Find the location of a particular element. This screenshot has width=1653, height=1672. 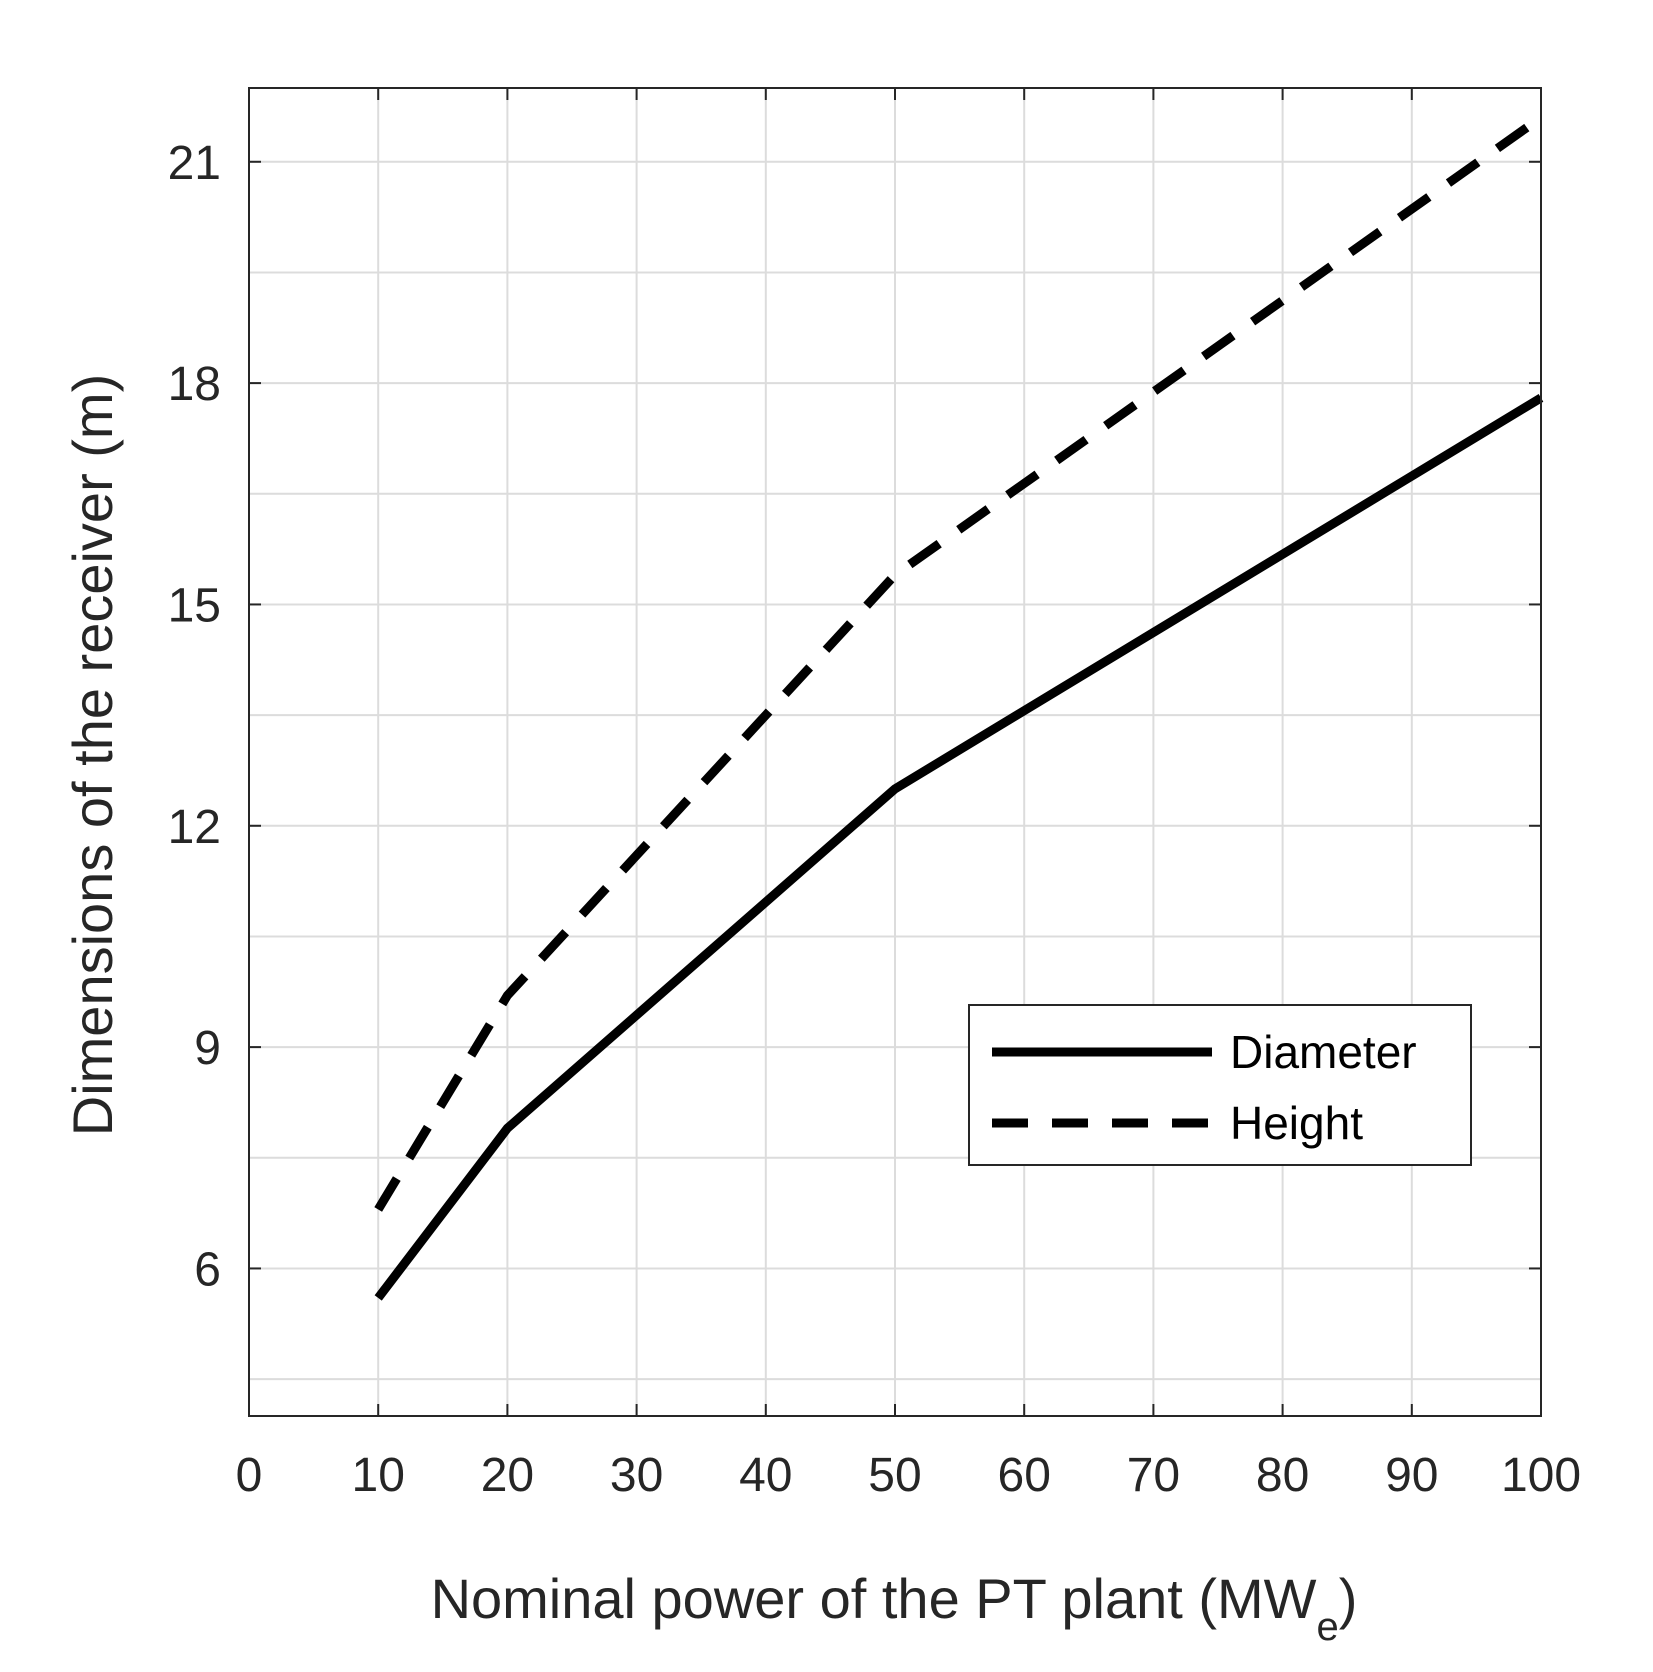

y-tick-labels: 6 9 12 15 18 21 is located at coordinates (194, 717).